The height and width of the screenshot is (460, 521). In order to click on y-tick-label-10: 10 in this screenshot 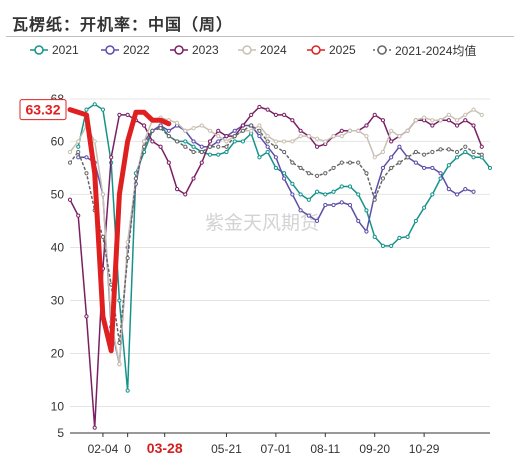, I will do `click(58, 406)`.